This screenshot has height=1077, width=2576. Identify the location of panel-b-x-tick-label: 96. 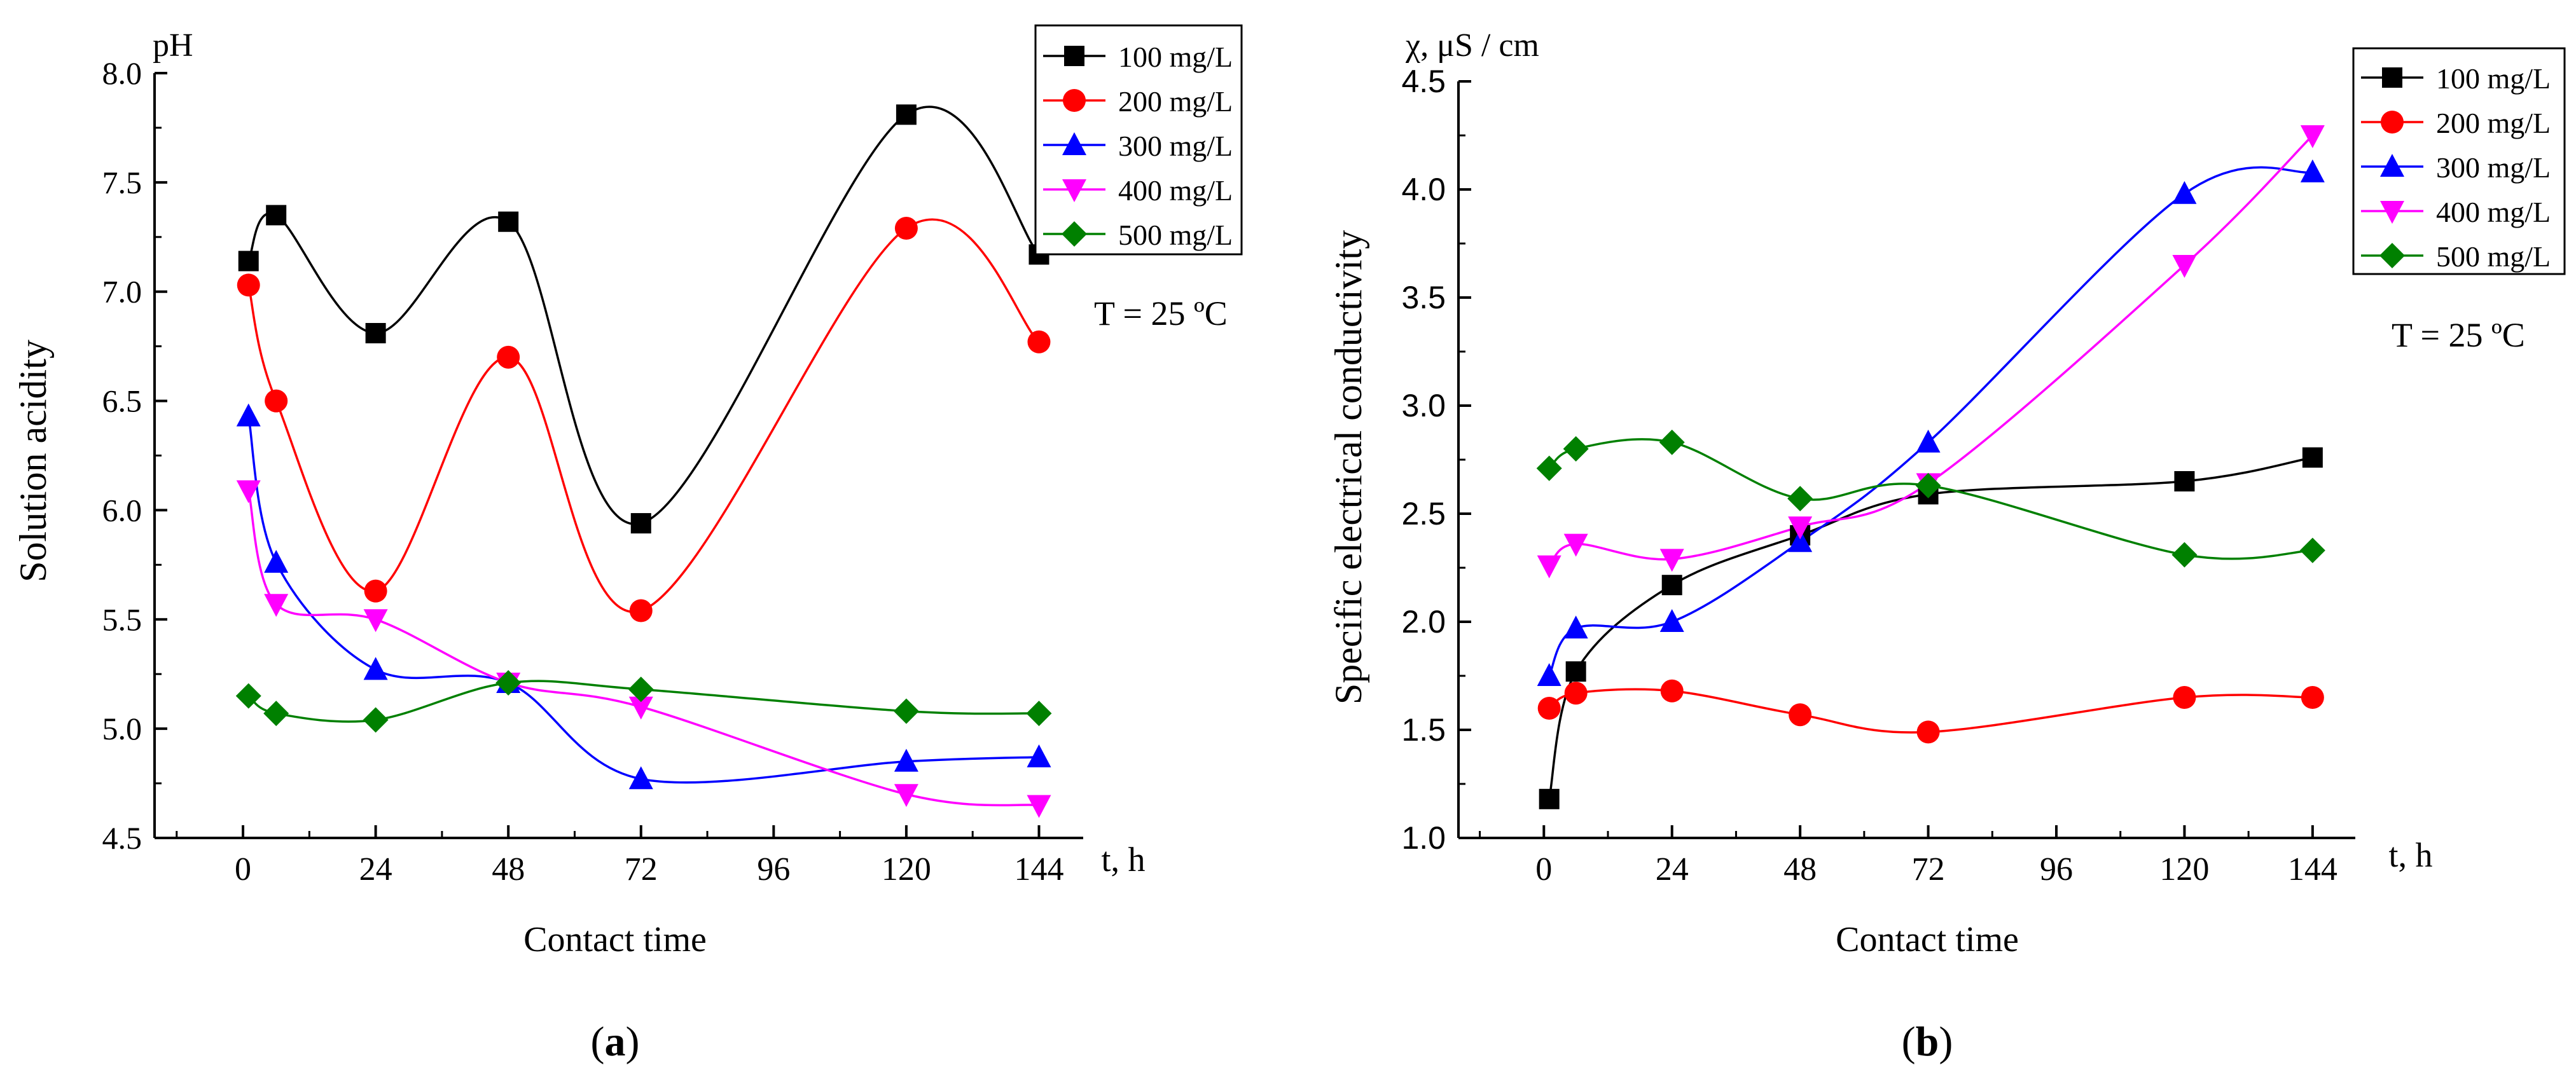
(2056, 870).